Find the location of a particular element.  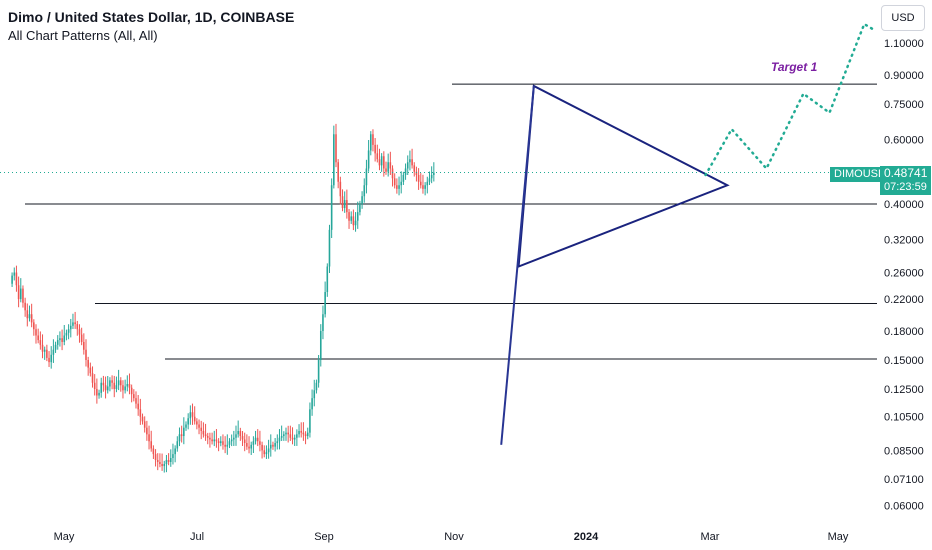

y-tick-label: 0.12500 is located at coordinates (904, 390).